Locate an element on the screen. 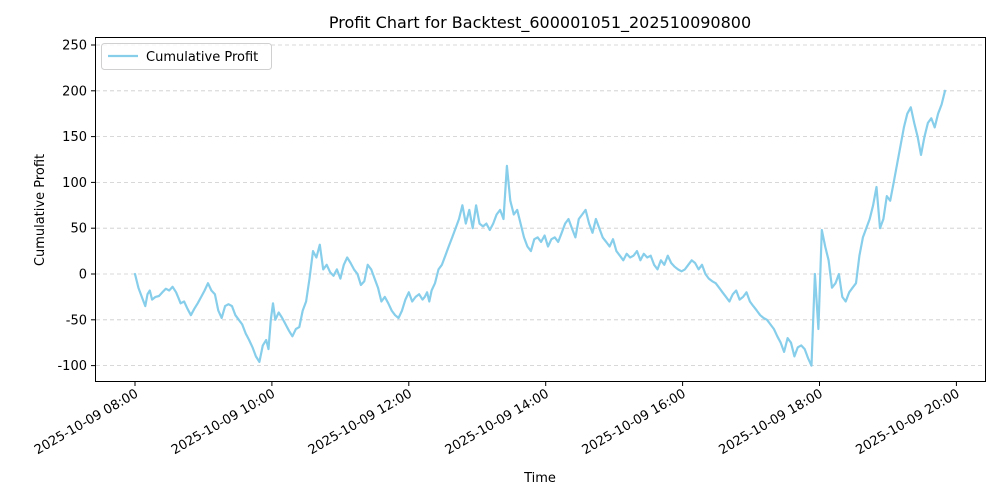 The width and height of the screenshot is (1000, 504). svg-text: 200 is located at coordinates (74, 91).